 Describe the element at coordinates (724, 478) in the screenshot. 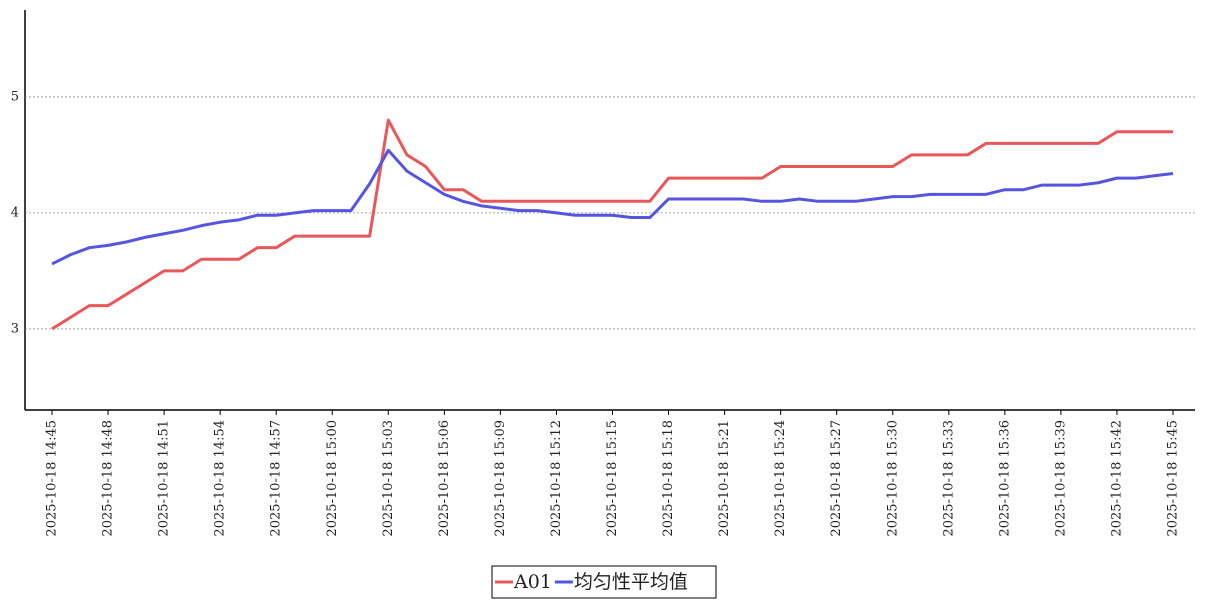

I see `x-tick-label: 2025-10-18 15:21` at that location.